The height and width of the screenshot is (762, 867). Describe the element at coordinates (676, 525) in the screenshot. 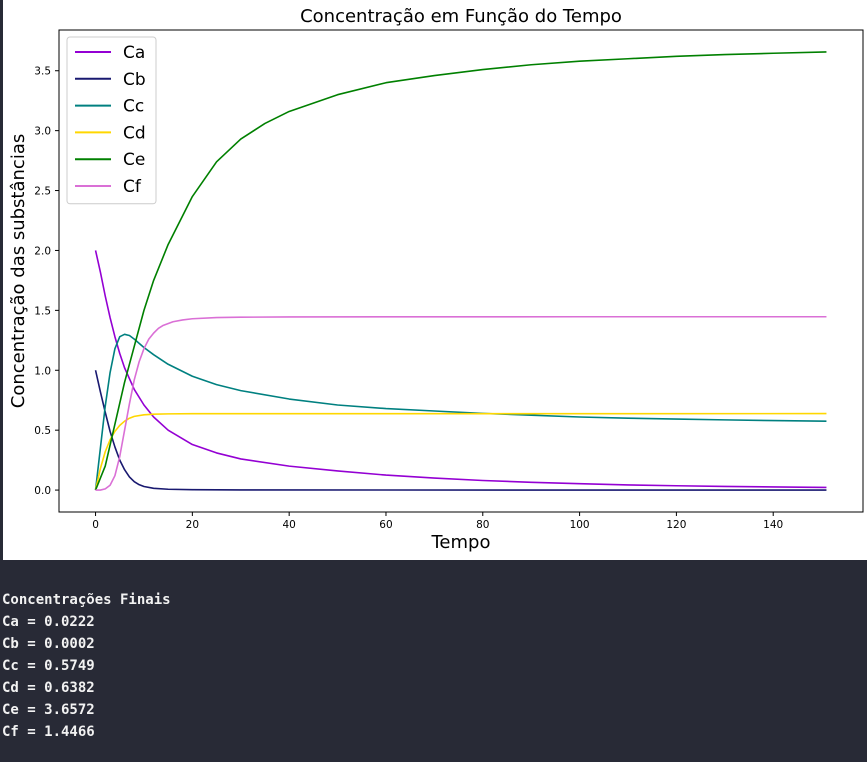

I see `x-tick-label: 120` at that location.